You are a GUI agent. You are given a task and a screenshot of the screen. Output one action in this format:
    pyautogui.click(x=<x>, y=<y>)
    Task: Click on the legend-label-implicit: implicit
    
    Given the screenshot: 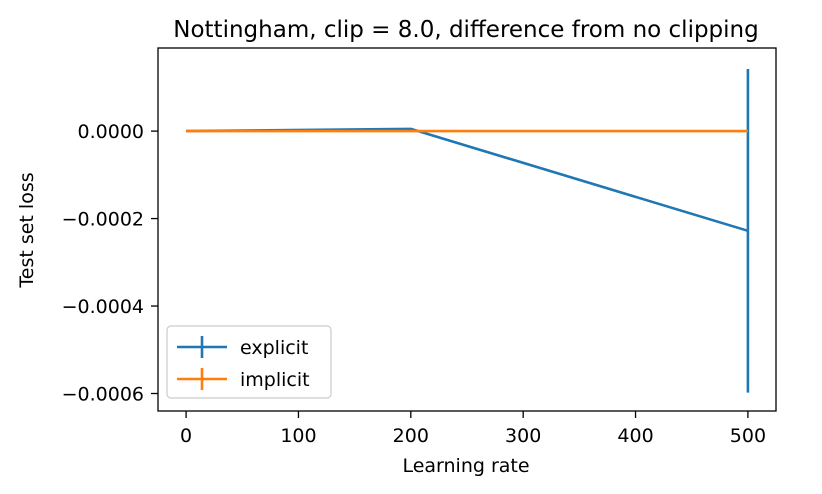 What is the action you would take?
    pyautogui.click(x=275, y=380)
    